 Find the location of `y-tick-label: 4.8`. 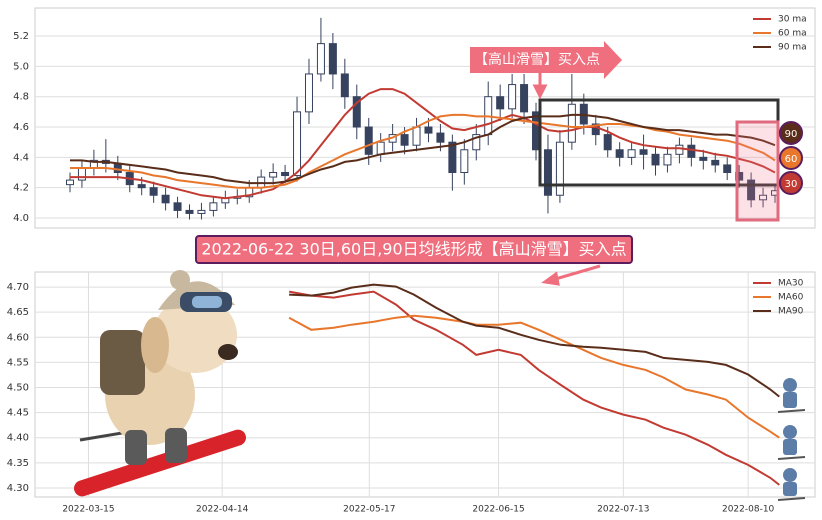

y-tick-label: 4.8 is located at coordinates (21, 97).